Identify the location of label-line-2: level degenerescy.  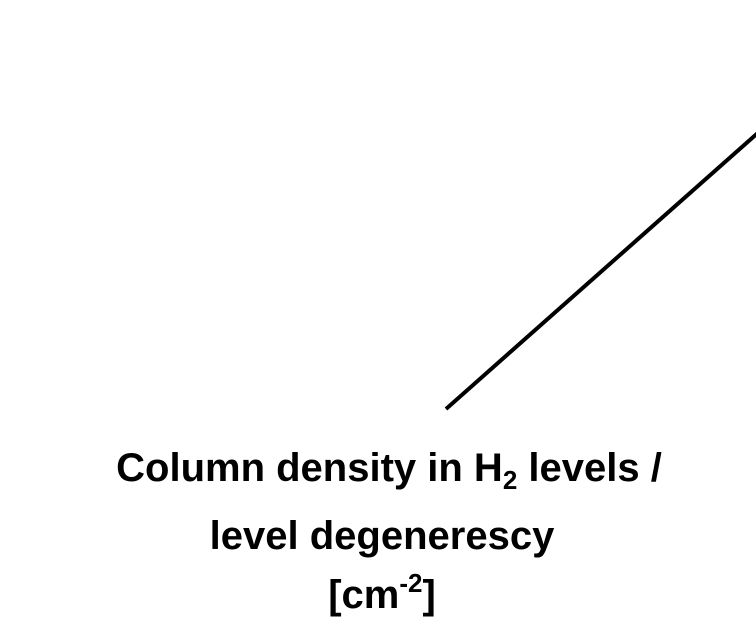
(382, 536).